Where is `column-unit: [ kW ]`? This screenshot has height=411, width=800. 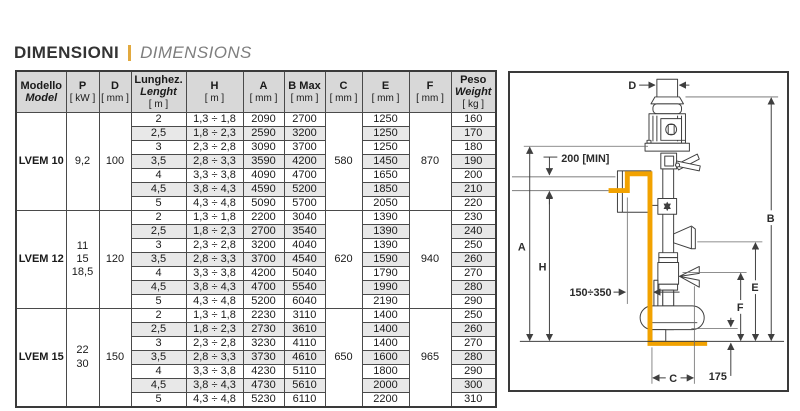
column-unit: [ kW ] is located at coordinates (82, 98).